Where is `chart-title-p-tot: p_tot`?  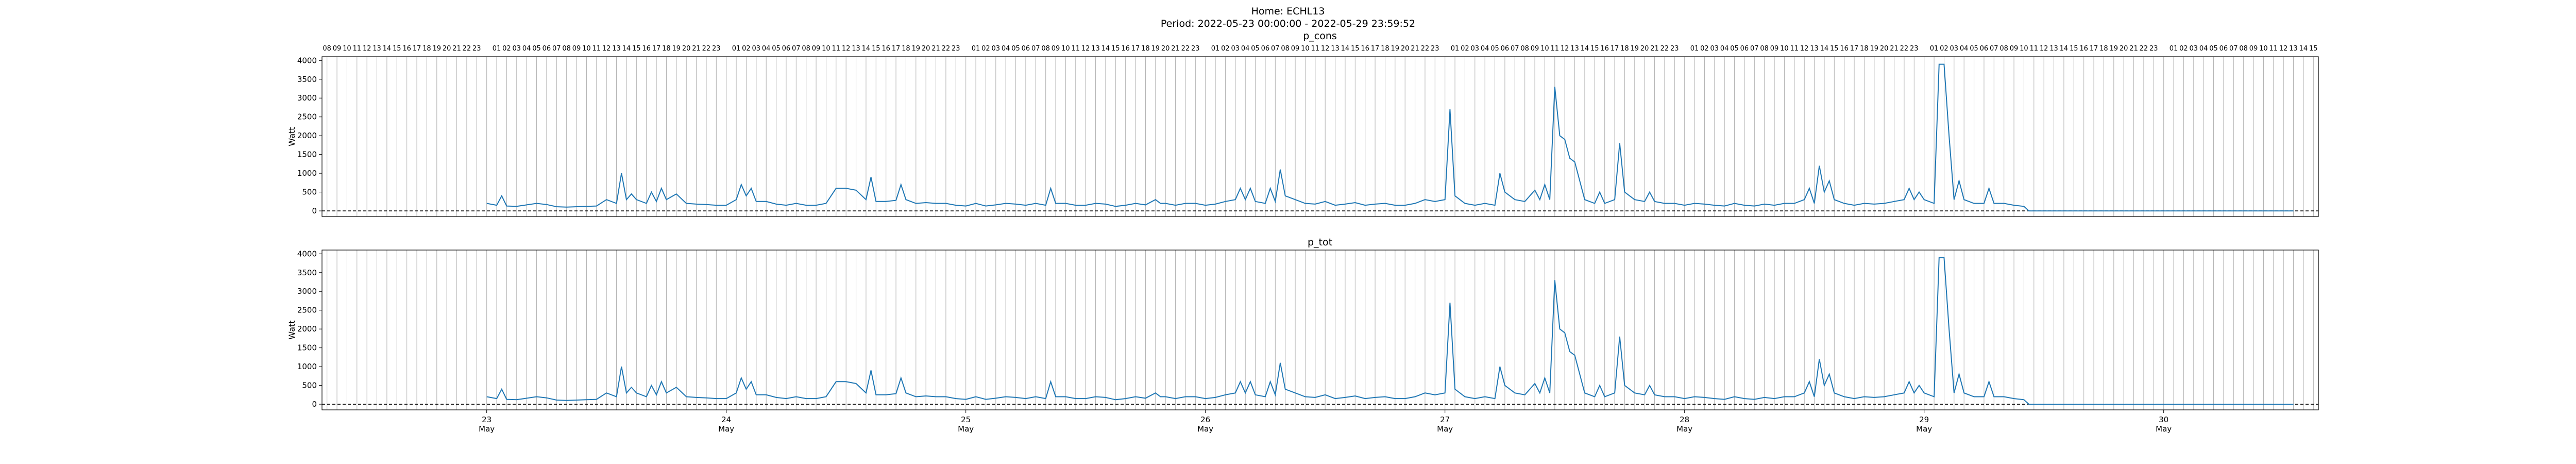
chart-title-p-tot: p_tot is located at coordinates (1320, 242).